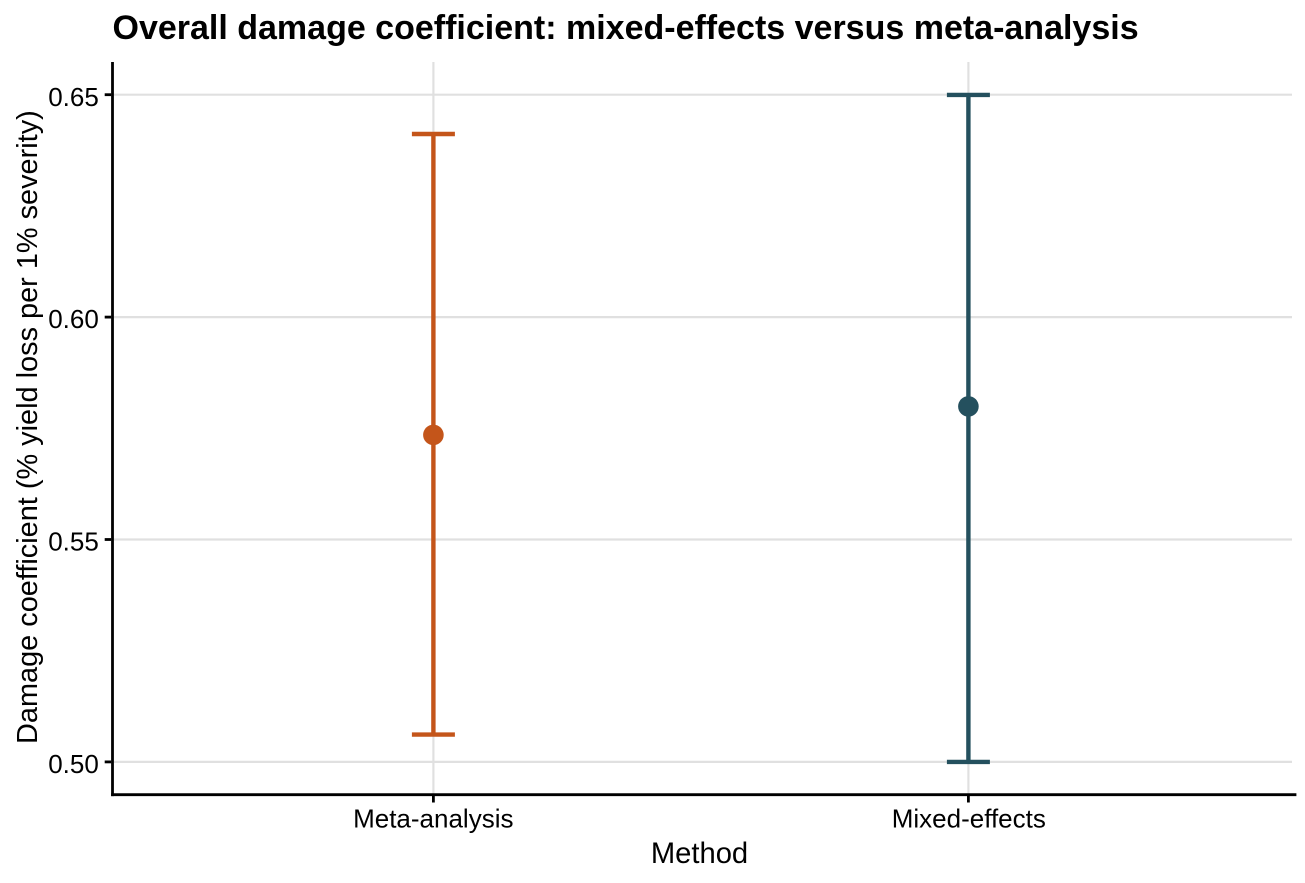 This screenshot has width=1305, height=883. I want to click on svg-text: Meta-analysis, so click(433, 819).